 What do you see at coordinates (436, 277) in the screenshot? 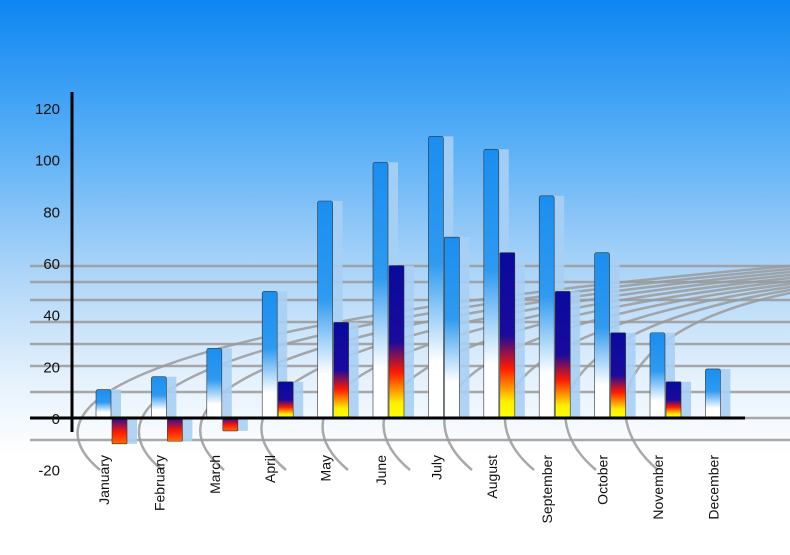
I see `bar-series1-july` at bounding box center [436, 277].